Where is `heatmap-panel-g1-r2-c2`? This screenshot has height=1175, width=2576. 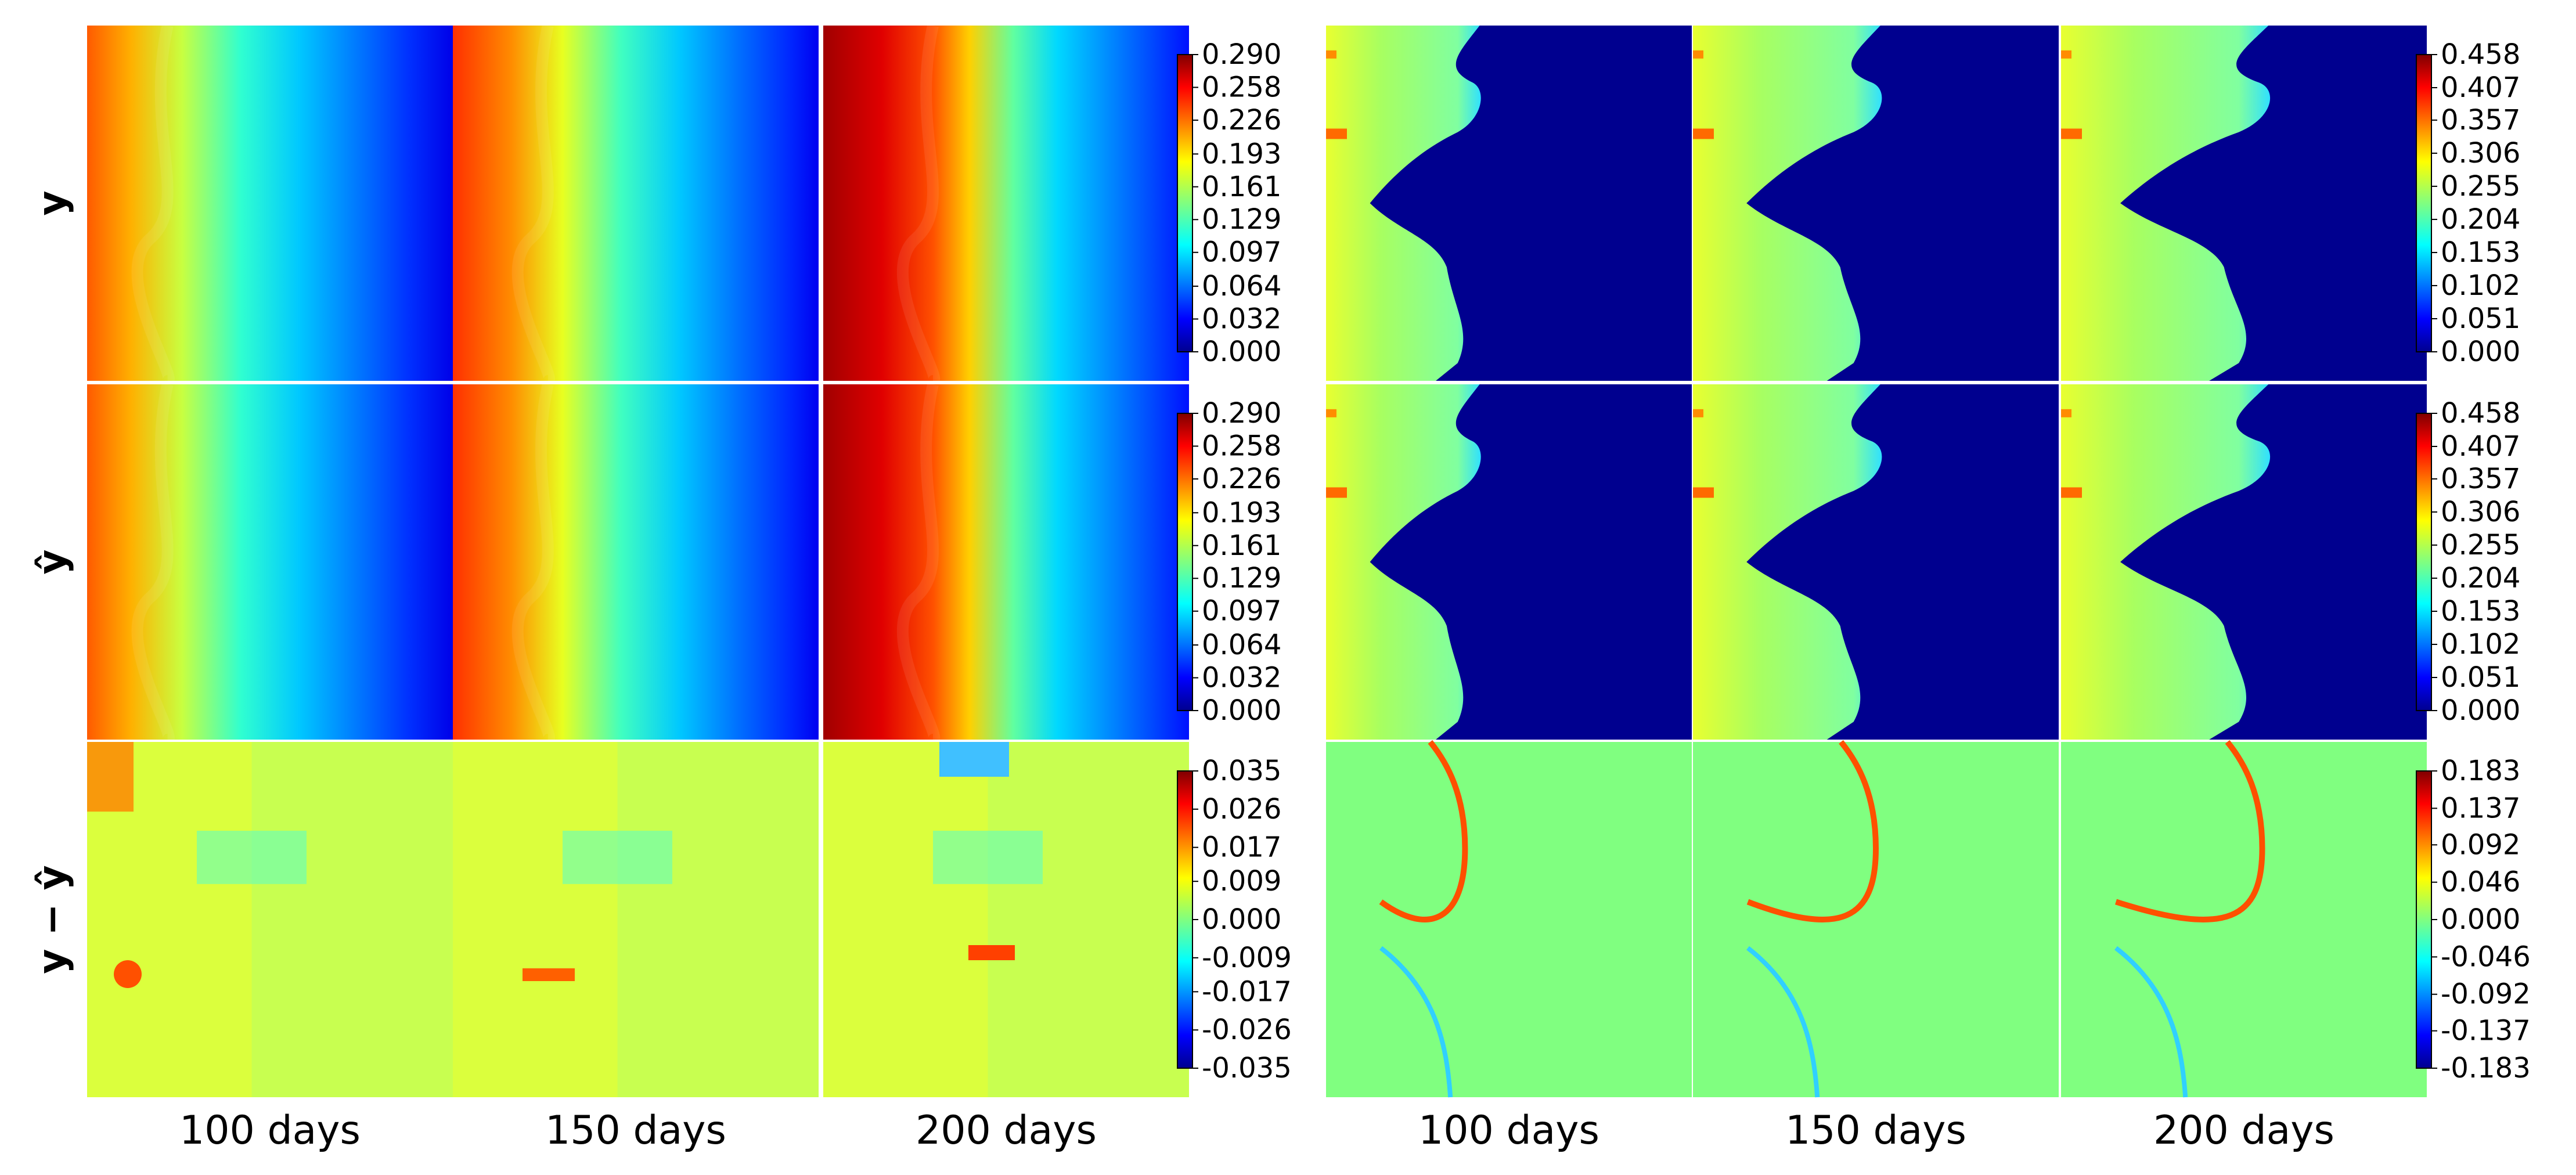
heatmap-panel-g1-r2-c2 is located at coordinates (636, 564).